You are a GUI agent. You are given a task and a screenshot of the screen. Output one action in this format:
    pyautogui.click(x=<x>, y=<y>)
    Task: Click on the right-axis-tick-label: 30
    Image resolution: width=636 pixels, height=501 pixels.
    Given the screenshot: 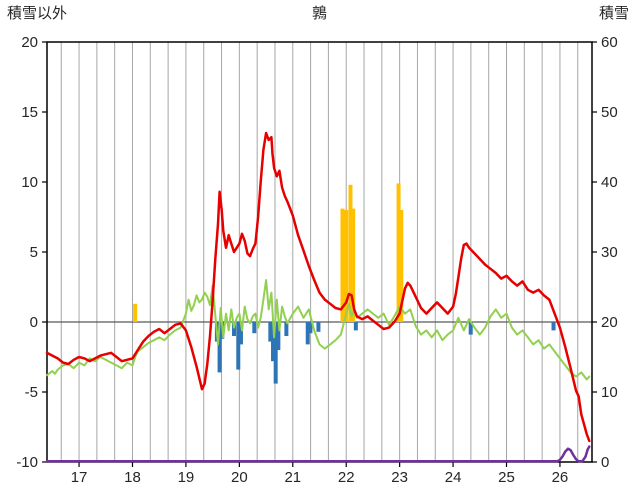 What is the action you would take?
    pyautogui.click(x=609, y=252)
    